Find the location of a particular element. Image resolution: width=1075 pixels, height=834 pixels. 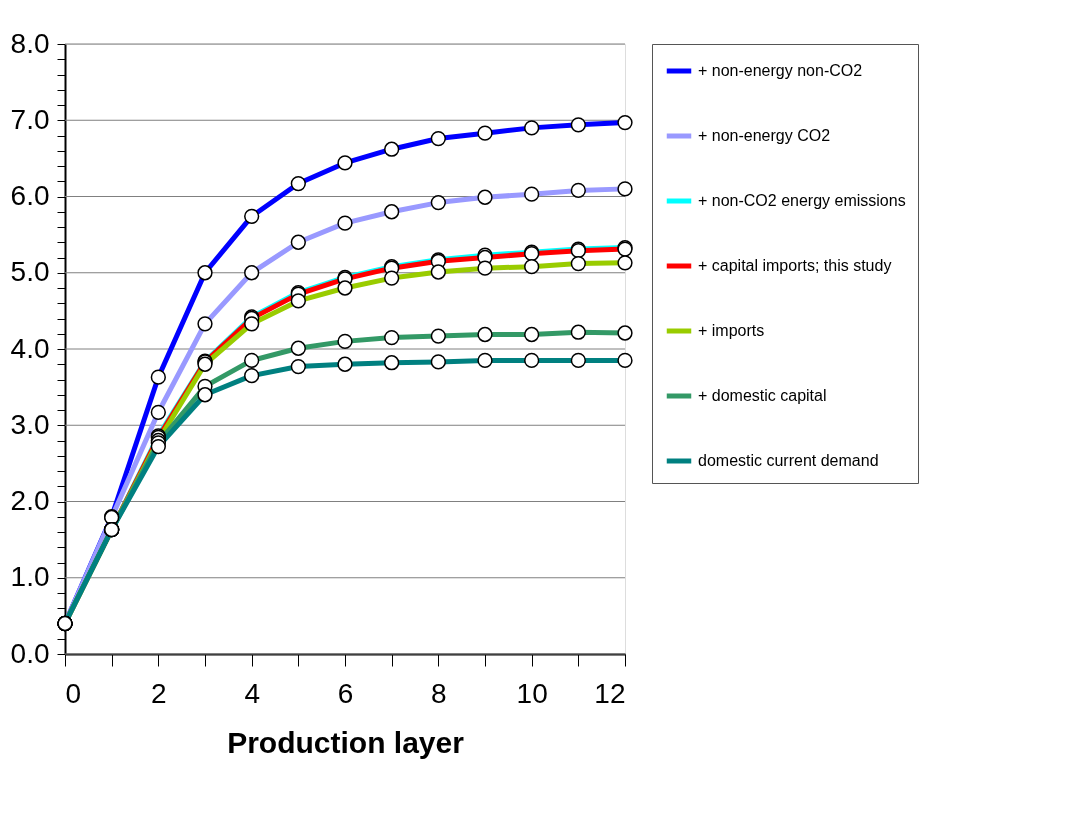

x-tick-label: 2 is located at coordinates (159, 693).